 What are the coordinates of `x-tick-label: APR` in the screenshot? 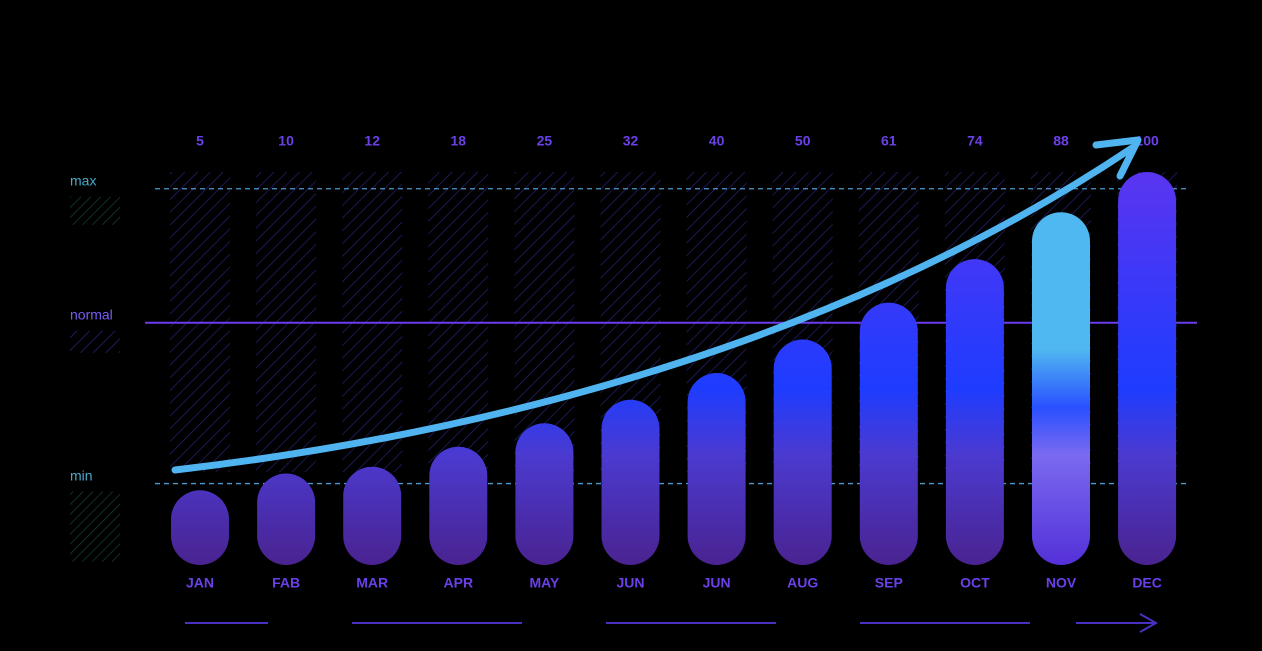 It's located at (459, 583).